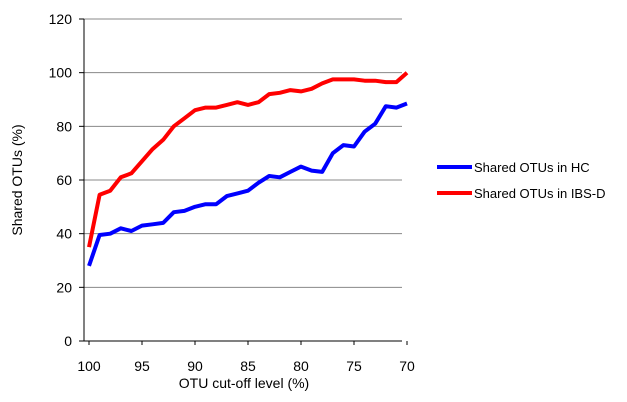  Describe the element at coordinates (89, 366) in the screenshot. I see `x-tick-label-100: 100` at that location.